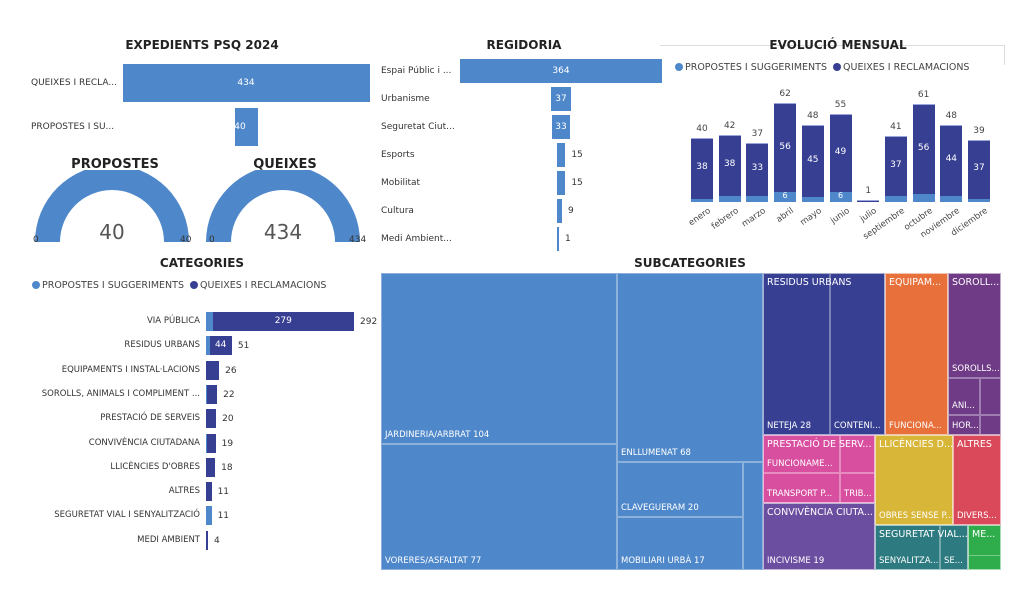 This screenshot has height=592, width=1024. I want to click on treemap-tile: CLAVEGUERAM 20, so click(680, 489).